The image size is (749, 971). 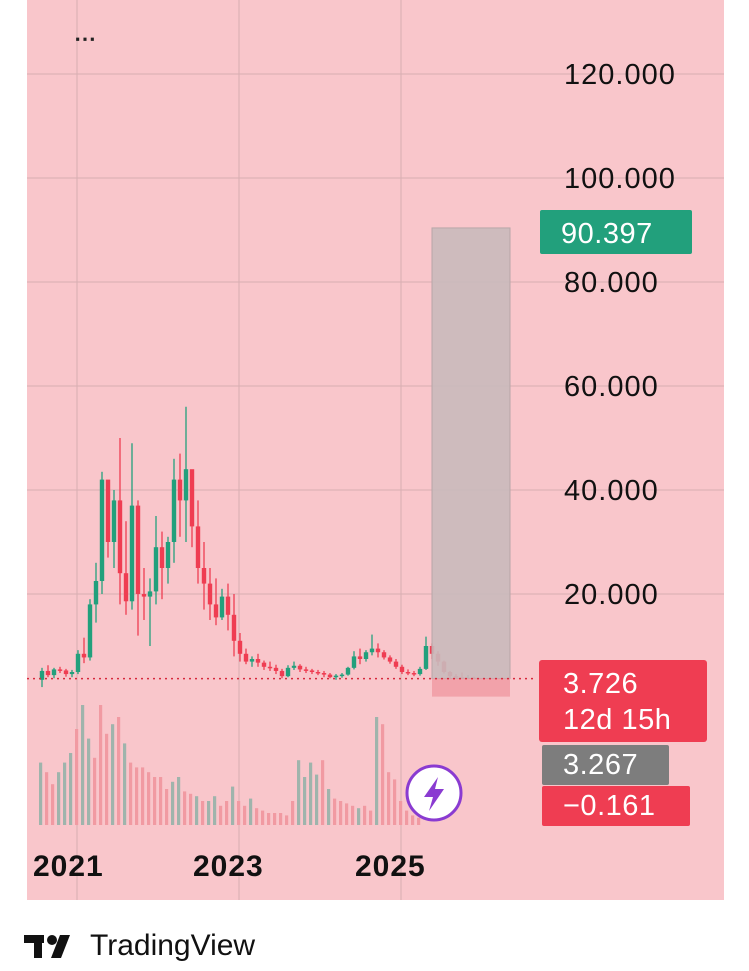 What do you see at coordinates (471, 687) in the screenshot?
I see `projection-box-loss-zone` at bounding box center [471, 687].